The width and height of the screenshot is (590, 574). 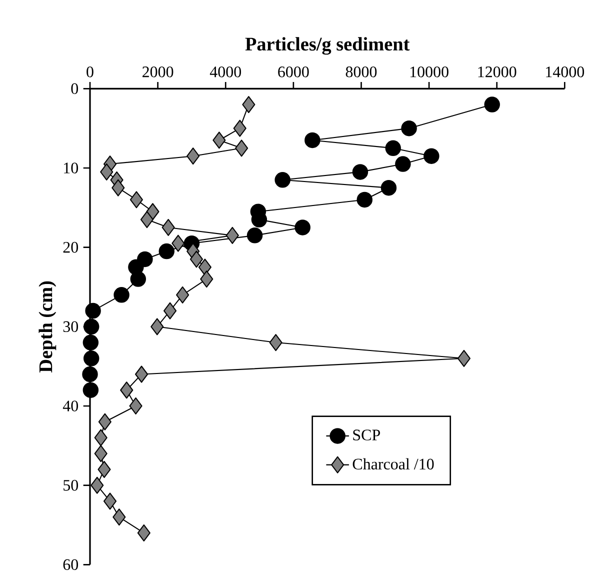 I want to click on x-tick-label: 12000, so click(x=497, y=72).